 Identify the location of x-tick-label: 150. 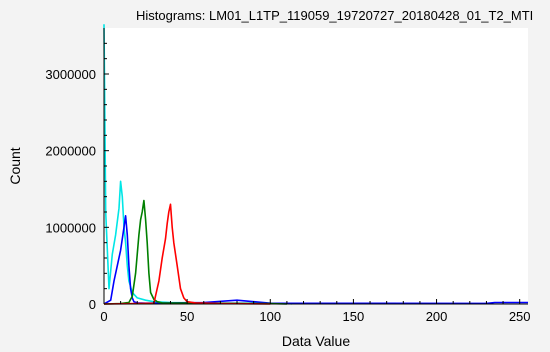
(354, 316).